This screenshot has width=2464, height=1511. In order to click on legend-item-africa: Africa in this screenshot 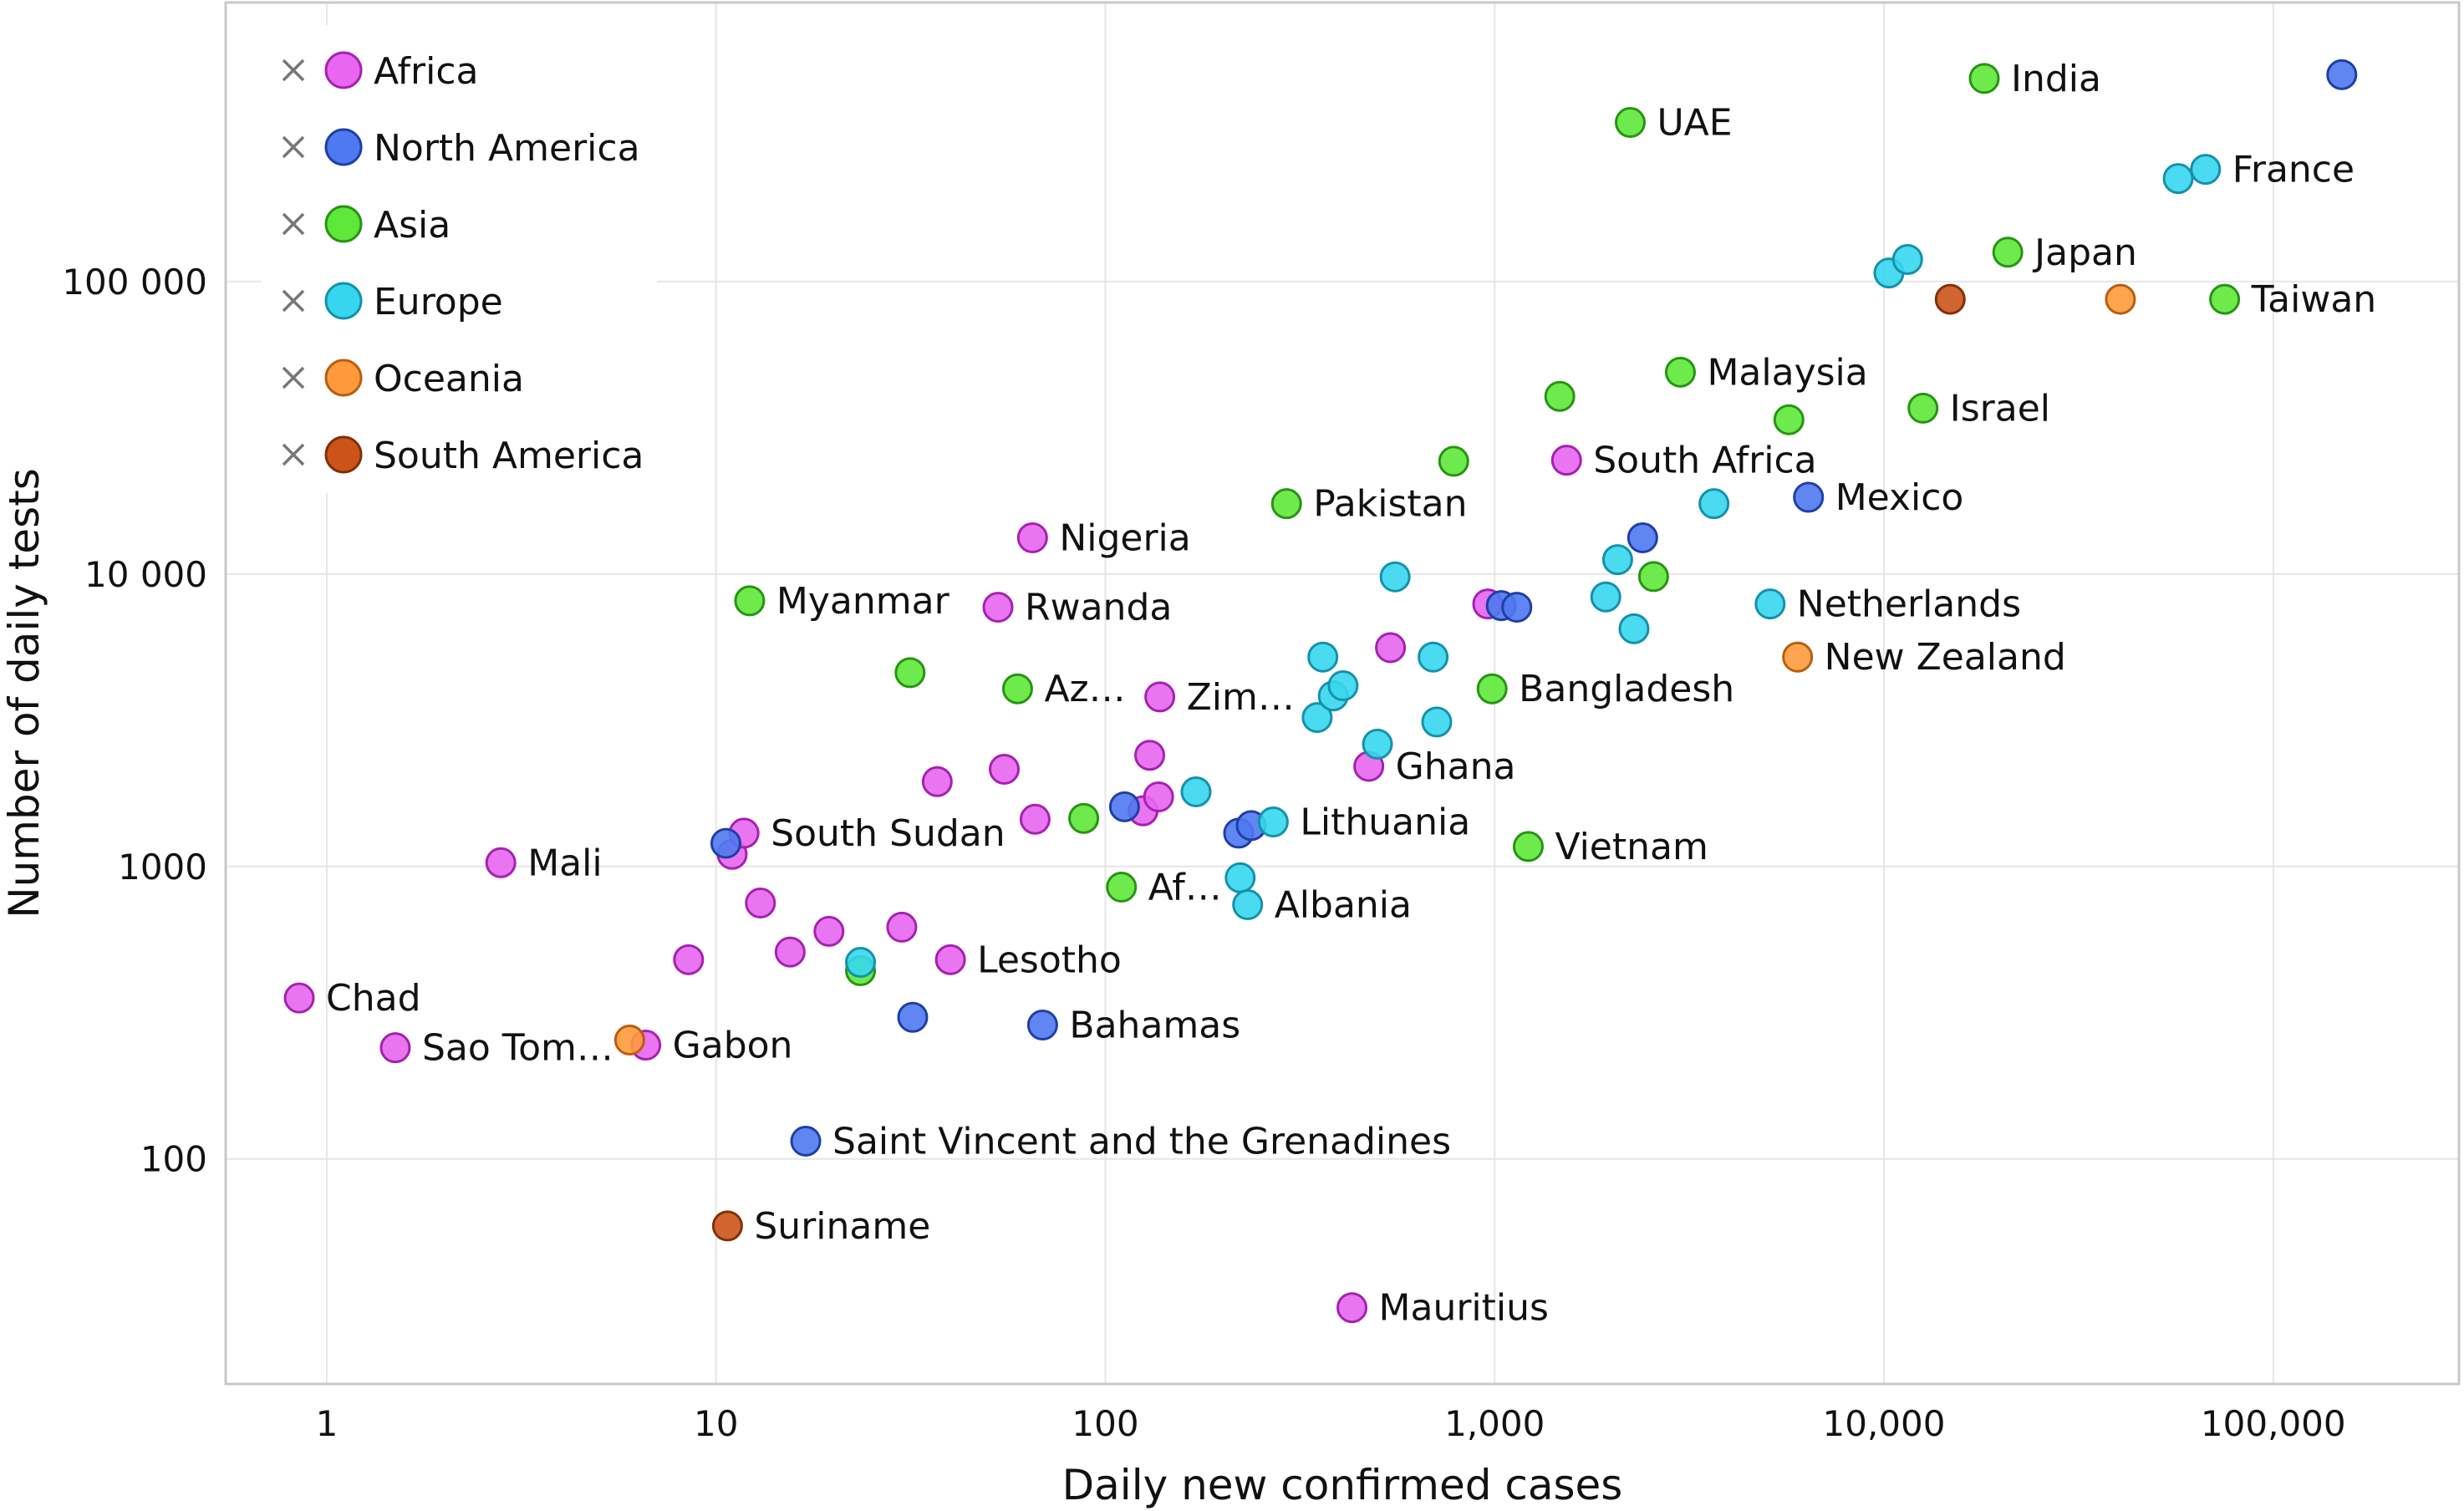, I will do `click(380, 71)`.